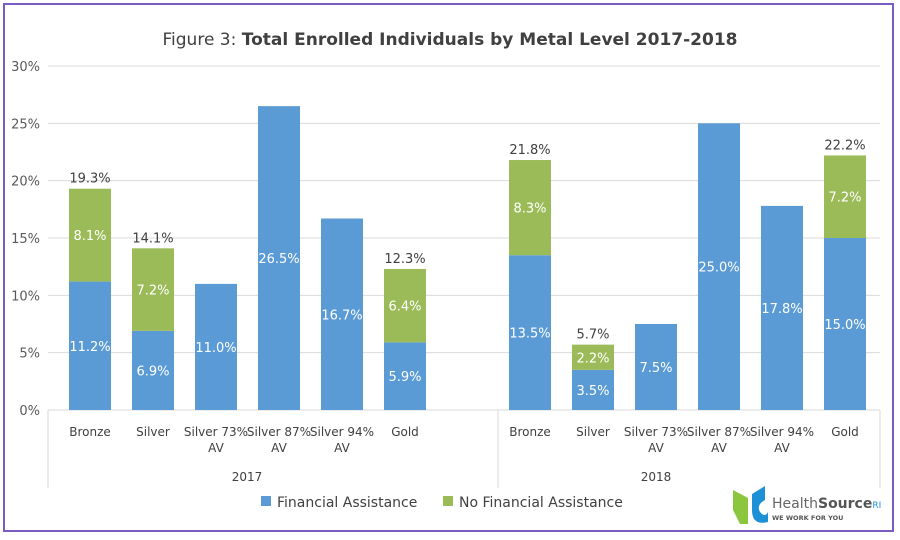 This screenshot has width=900, height=540. I want to click on data-label: 5.9%, so click(404, 377).